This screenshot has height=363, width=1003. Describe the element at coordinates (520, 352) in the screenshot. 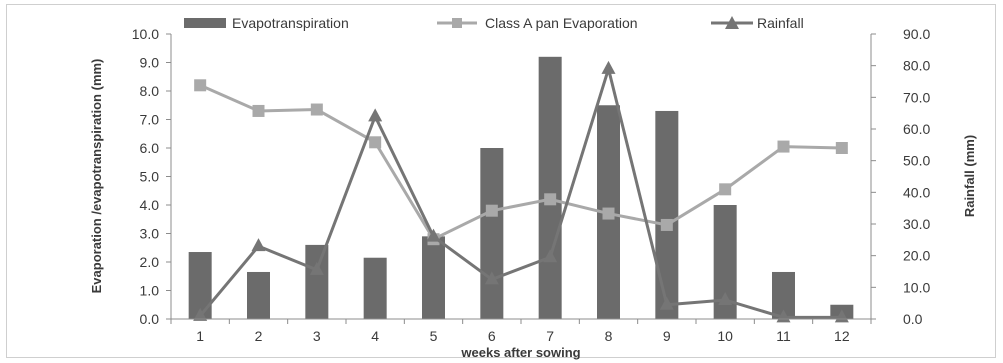

I see `x-axis-title: weeks after sowing` at that location.